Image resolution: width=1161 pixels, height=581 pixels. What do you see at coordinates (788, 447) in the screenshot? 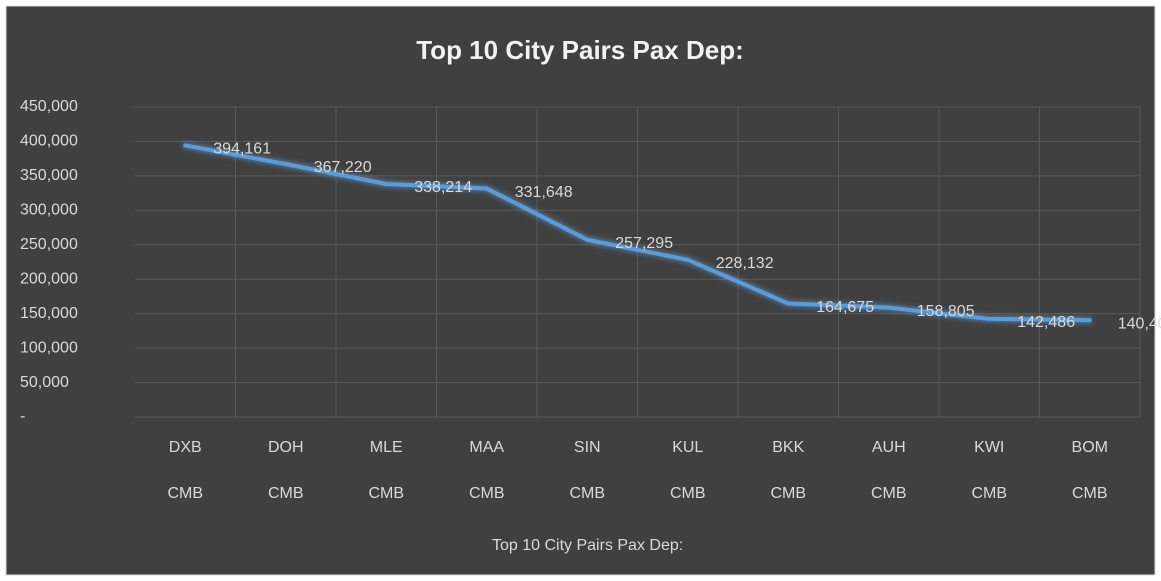
I see `x-tick-label: BKK` at bounding box center [788, 447].